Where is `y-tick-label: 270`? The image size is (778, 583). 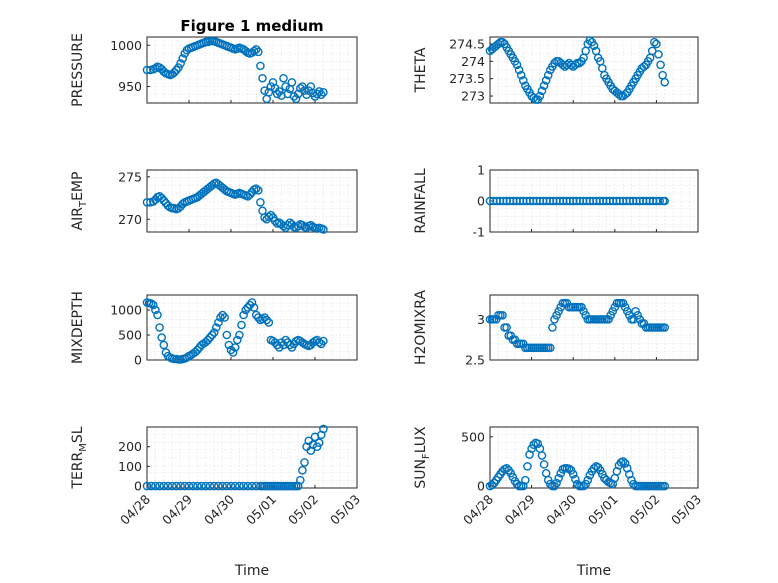 y-tick-label: 270 is located at coordinates (130, 219).